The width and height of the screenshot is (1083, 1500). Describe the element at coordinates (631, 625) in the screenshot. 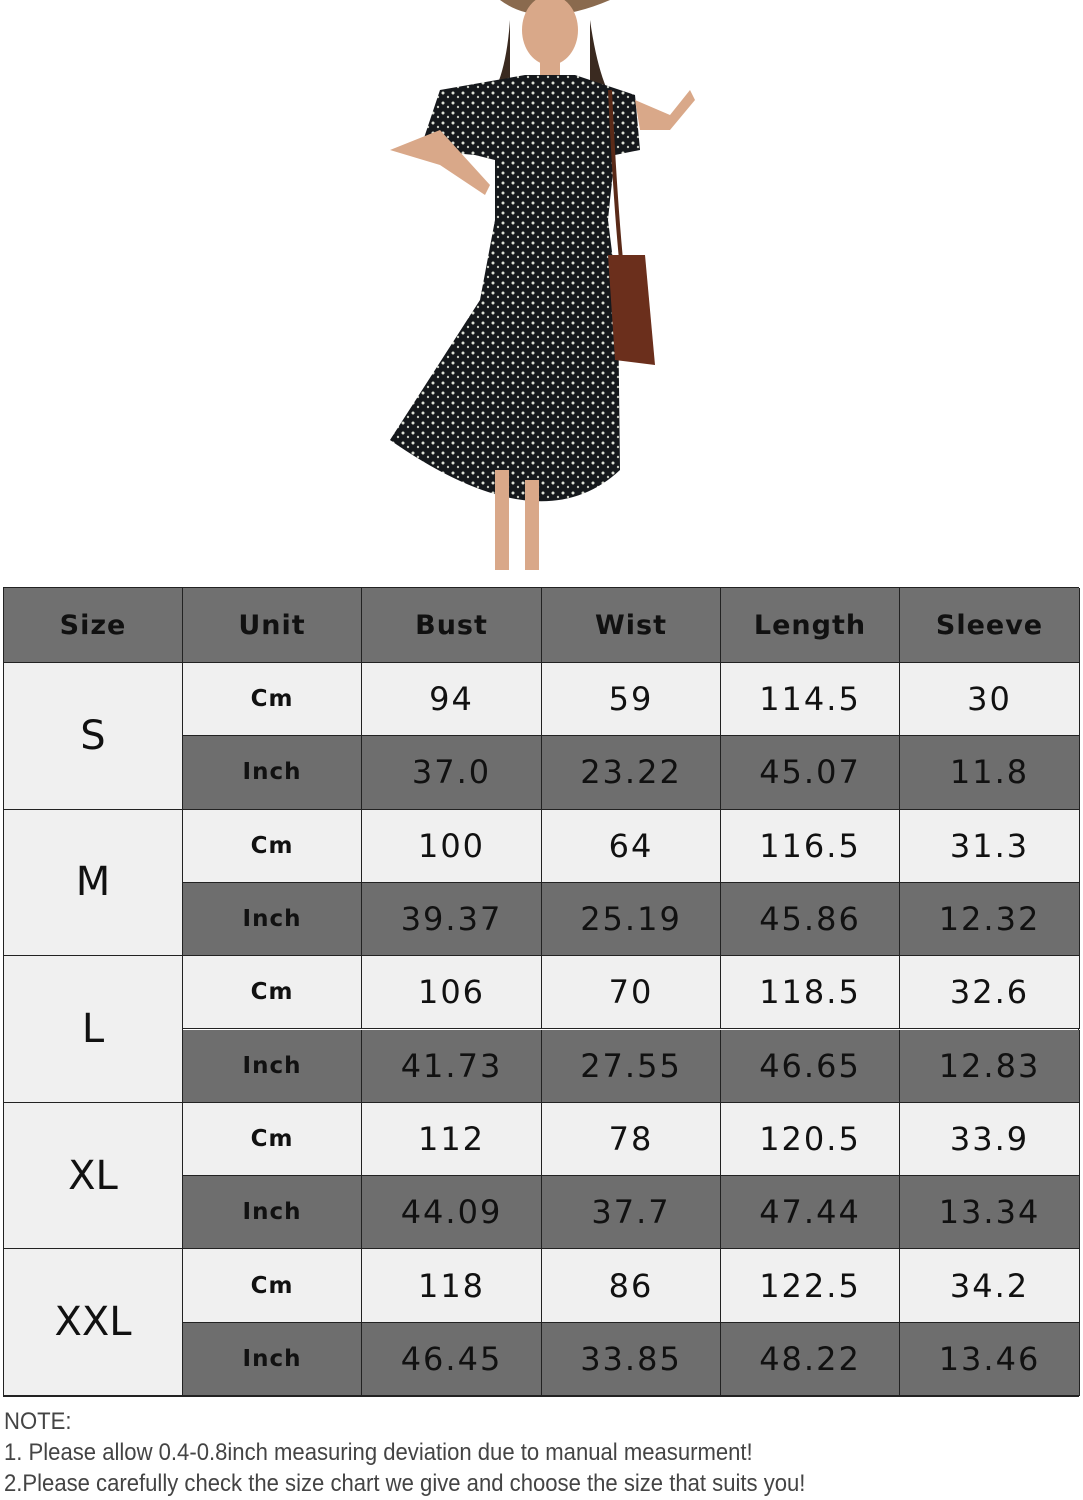

I see `column-header-wist: Wist` at that location.